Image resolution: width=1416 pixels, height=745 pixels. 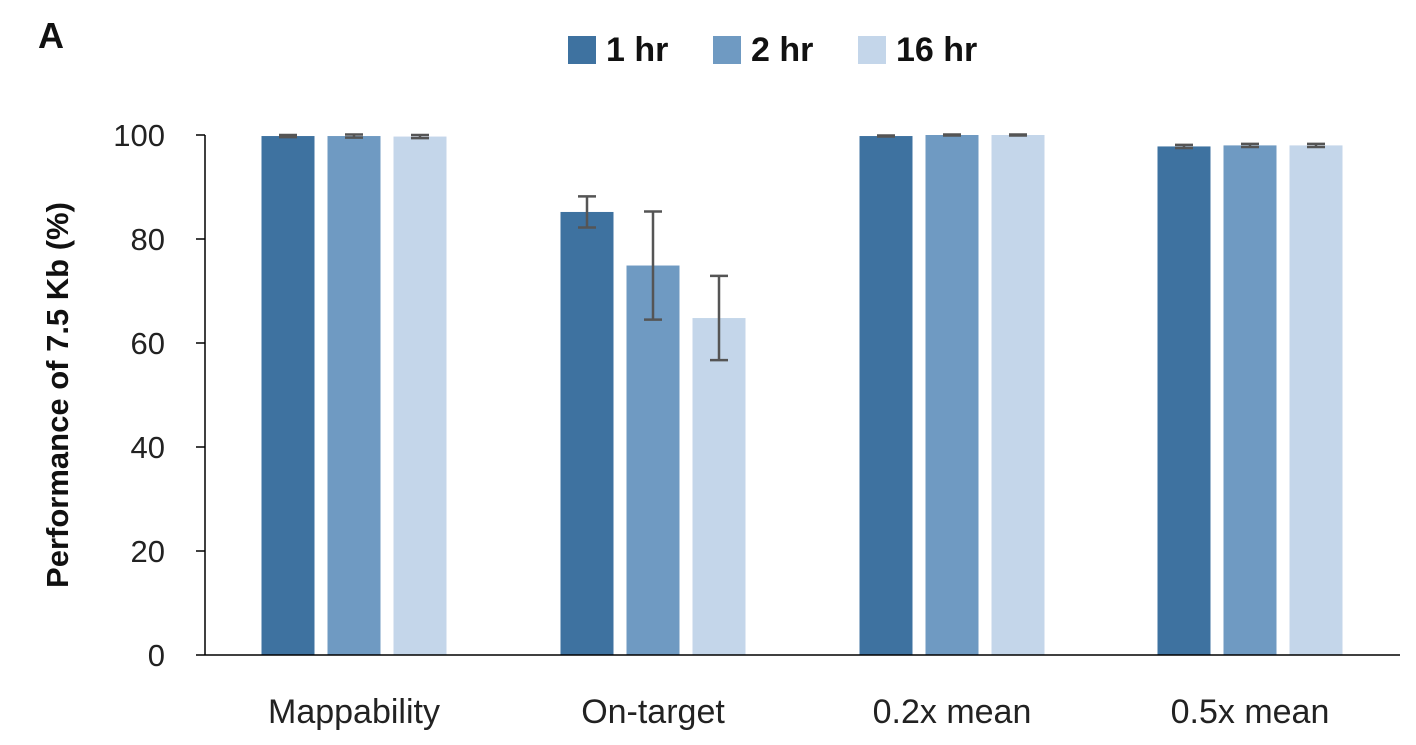 What do you see at coordinates (952, 712) in the screenshot?
I see `x-tick-label: 0.2x mean` at bounding box center [952, 712].